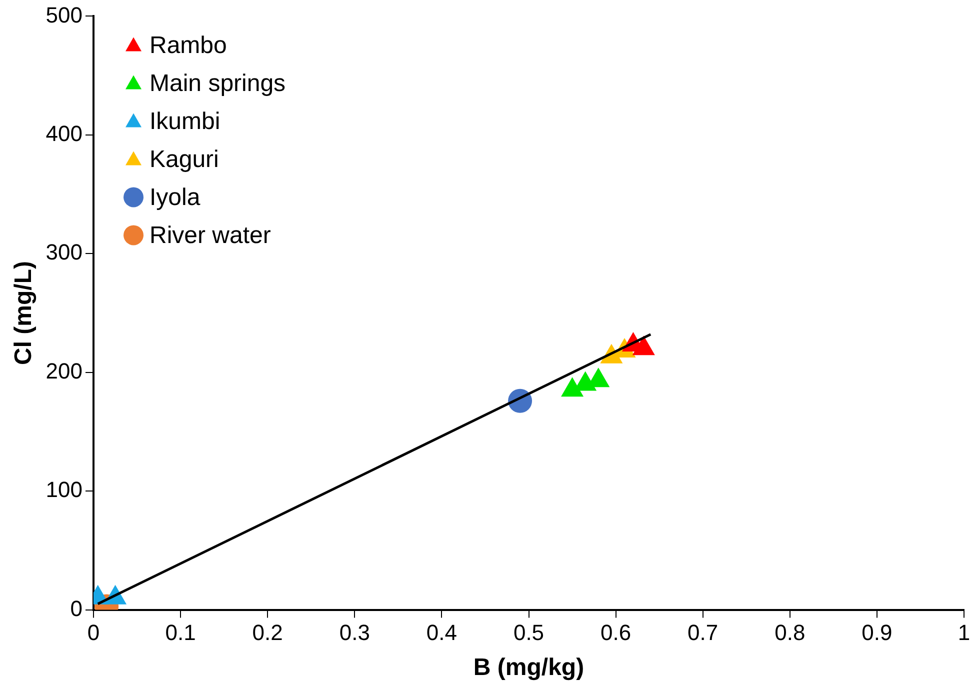  What do you see at coordinates (64, 133) in the screenshot?
I see `y-tick-label: 400` at bounding box center [64, 133].